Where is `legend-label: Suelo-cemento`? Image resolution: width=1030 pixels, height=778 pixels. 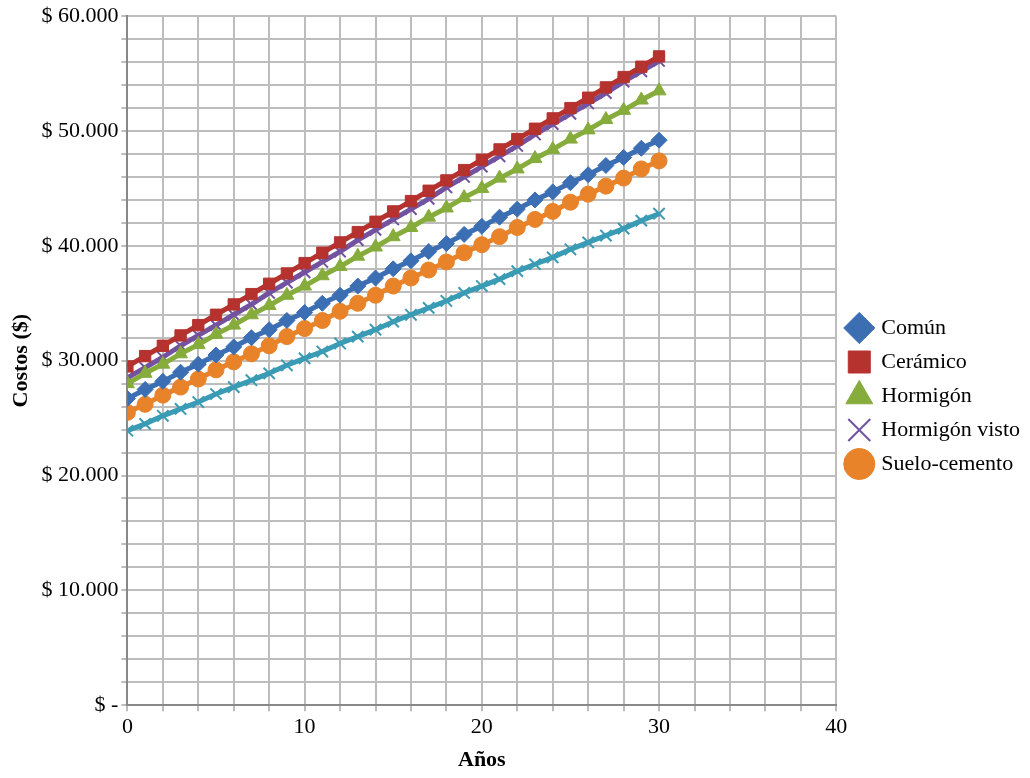
legend-label: Suelo-cemento is located at coordinates (947, 462).